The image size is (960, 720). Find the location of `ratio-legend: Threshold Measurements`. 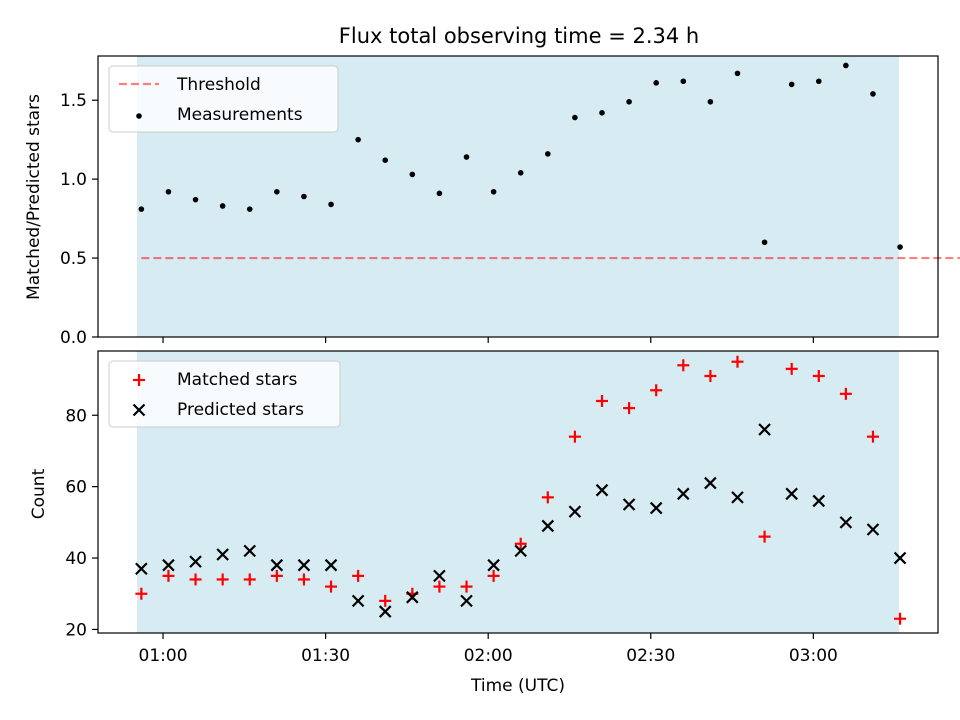

ratio-legend: Threshold Measurements is located at coordinates (223, 99).